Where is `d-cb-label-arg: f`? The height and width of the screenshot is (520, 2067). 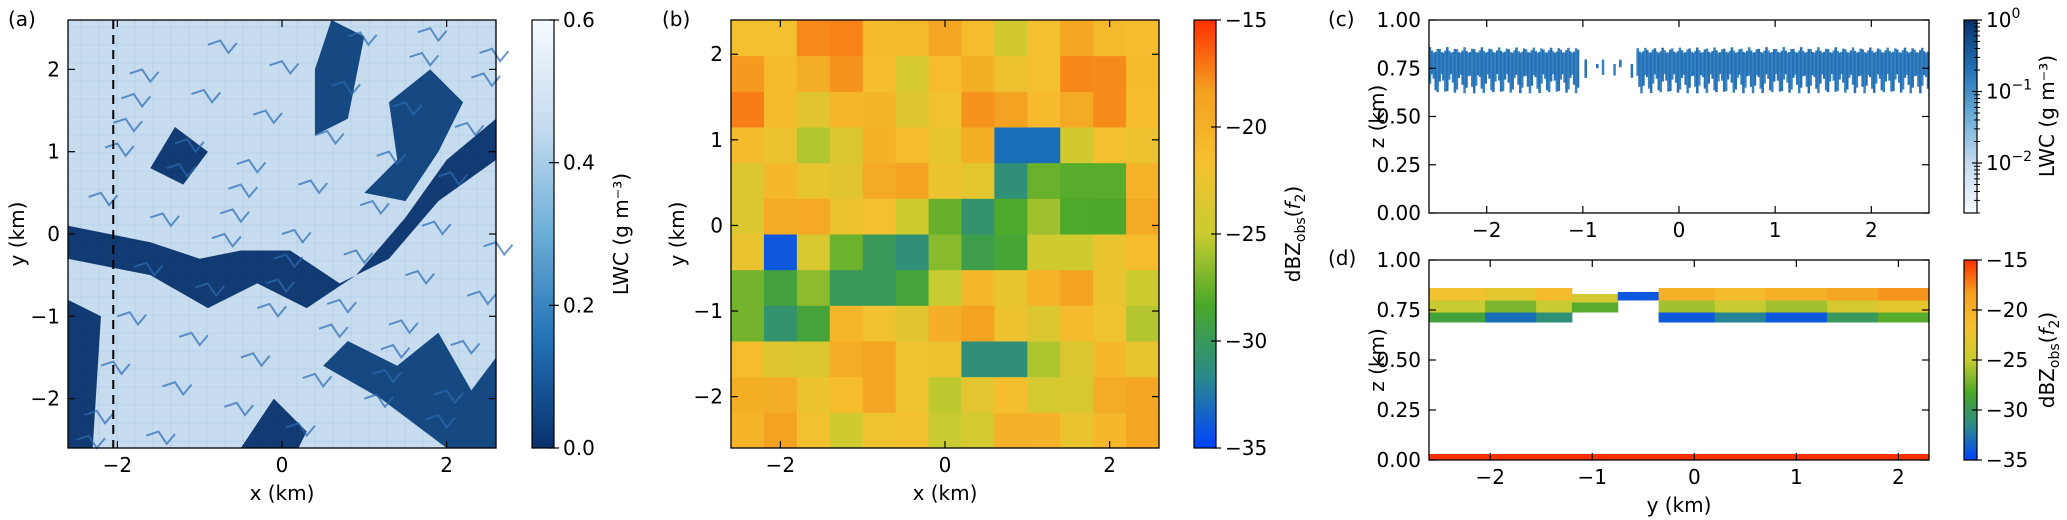 d-cb-label-arg: f is located at coordinates (2047, 331).